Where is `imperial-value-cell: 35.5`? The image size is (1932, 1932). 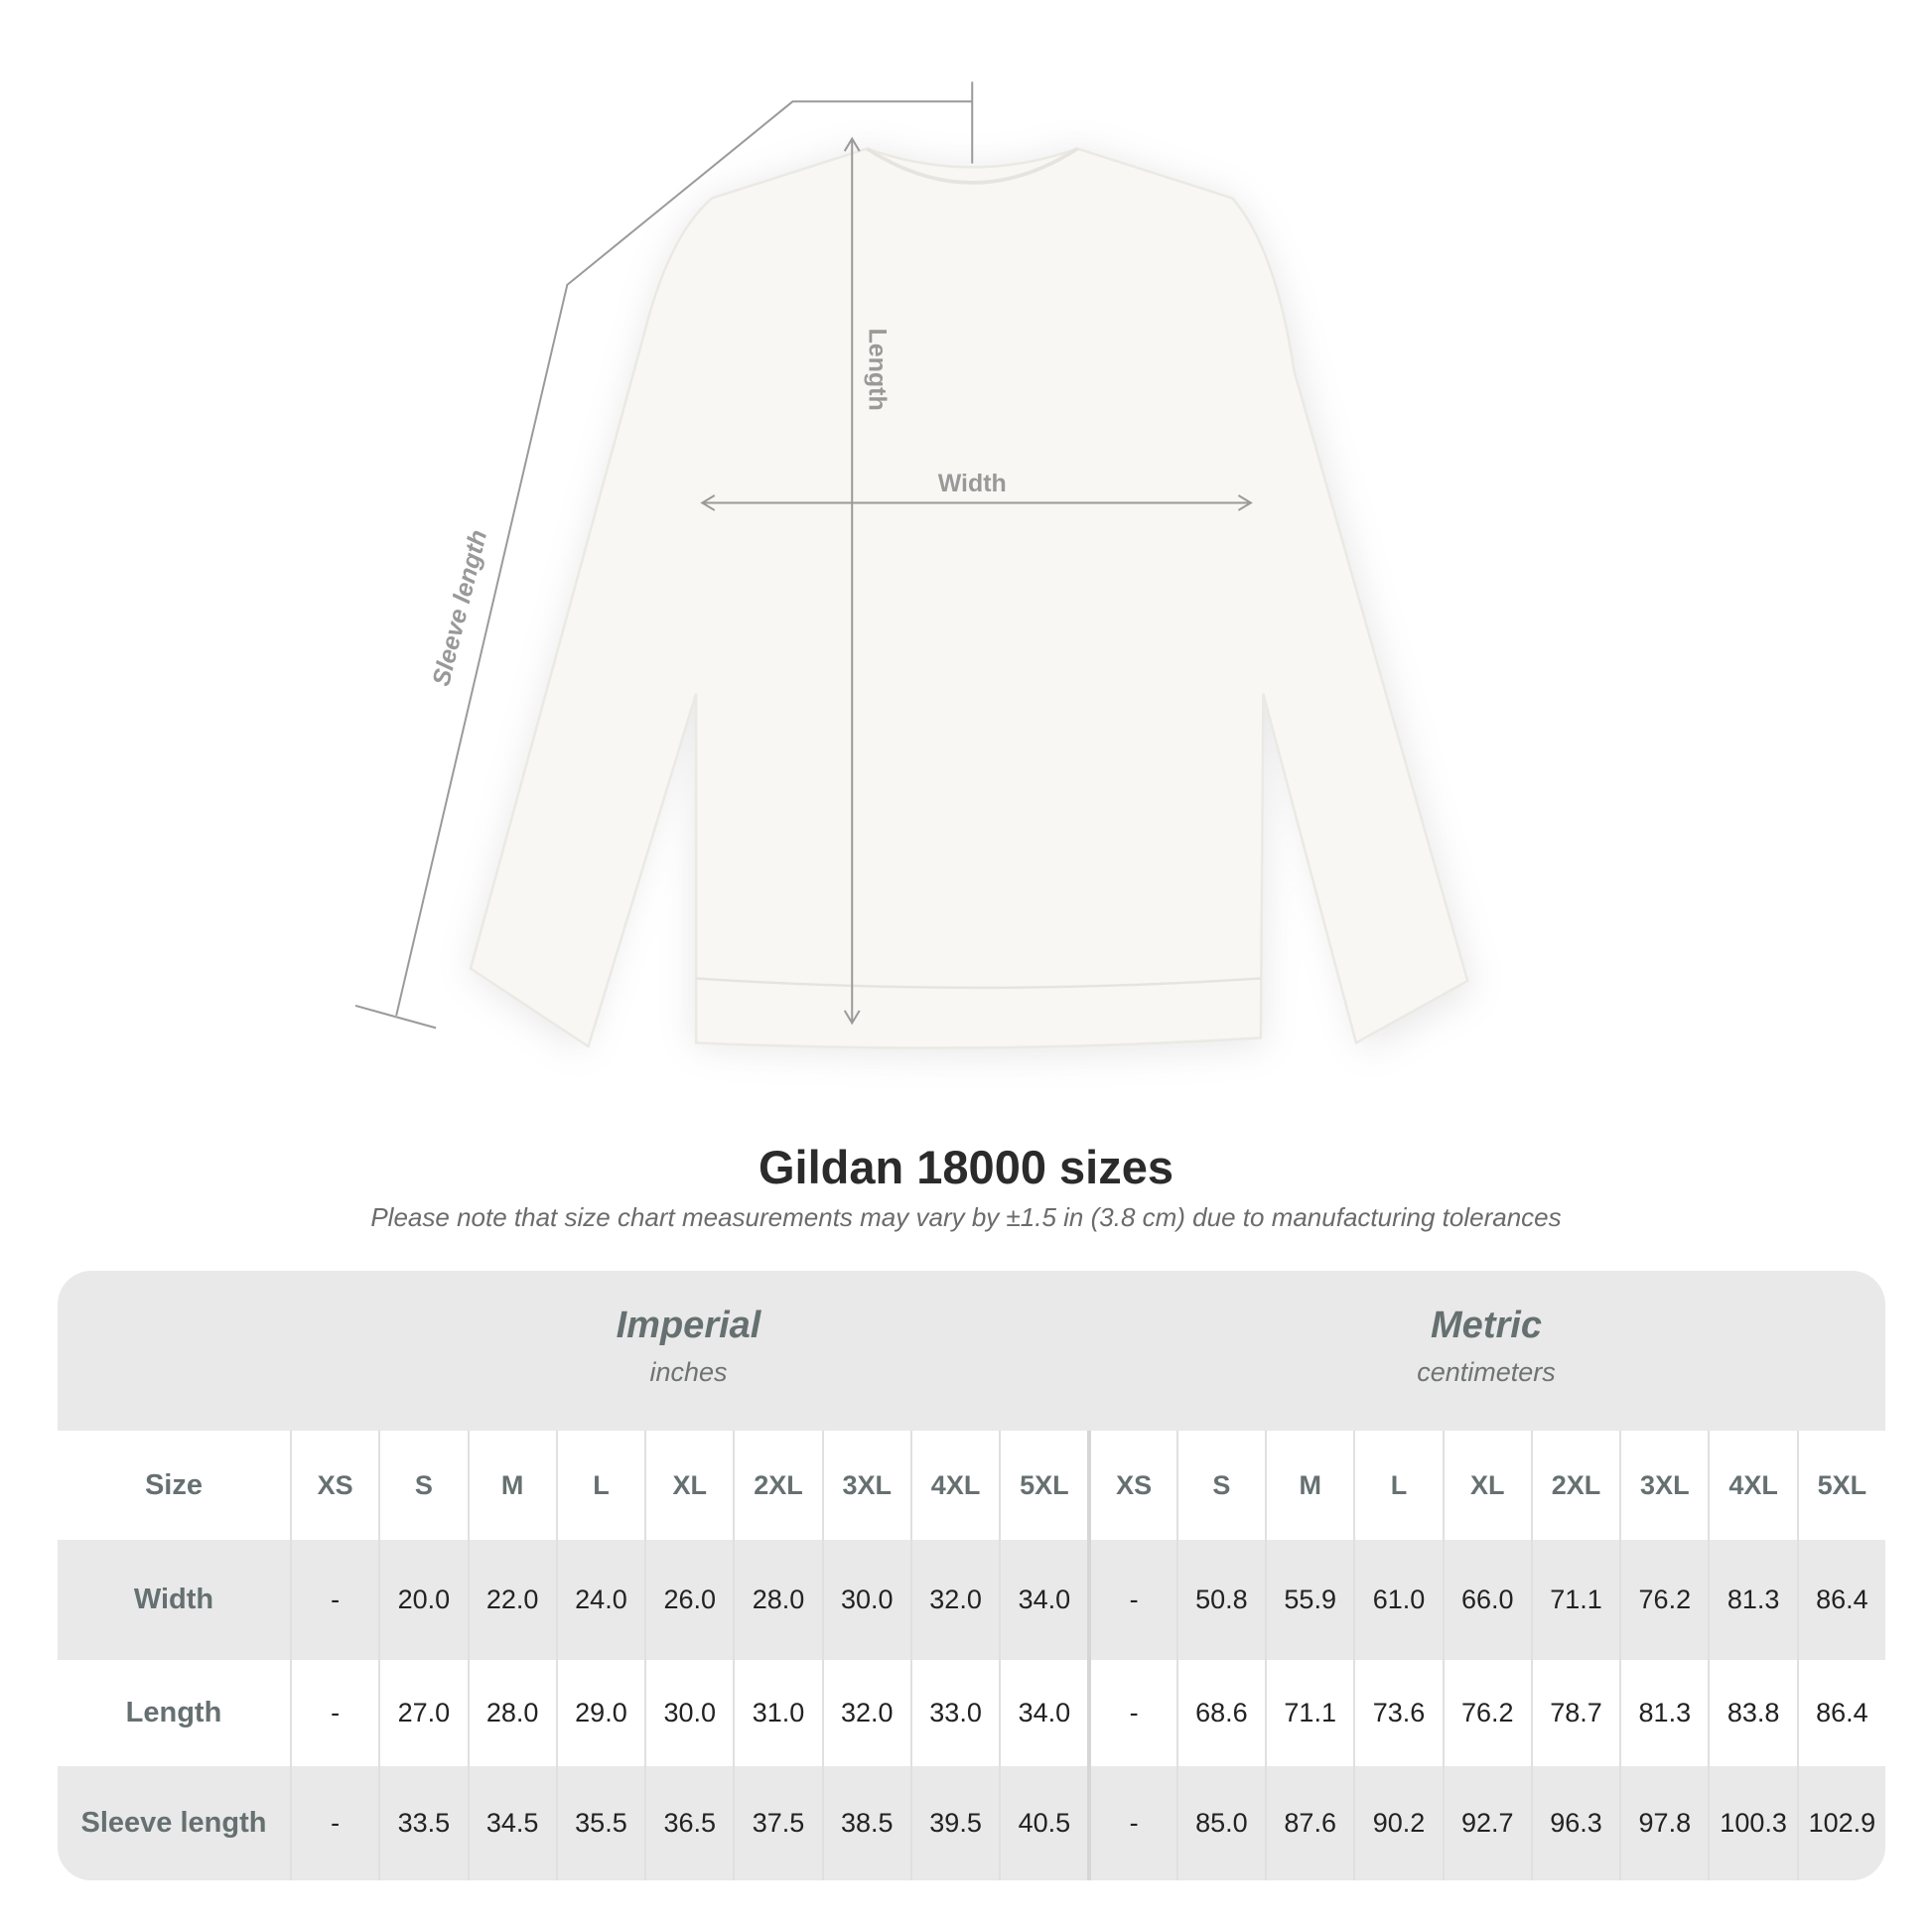 imperial-value-cell: 35.5 is located at coordinates (599, 1823).